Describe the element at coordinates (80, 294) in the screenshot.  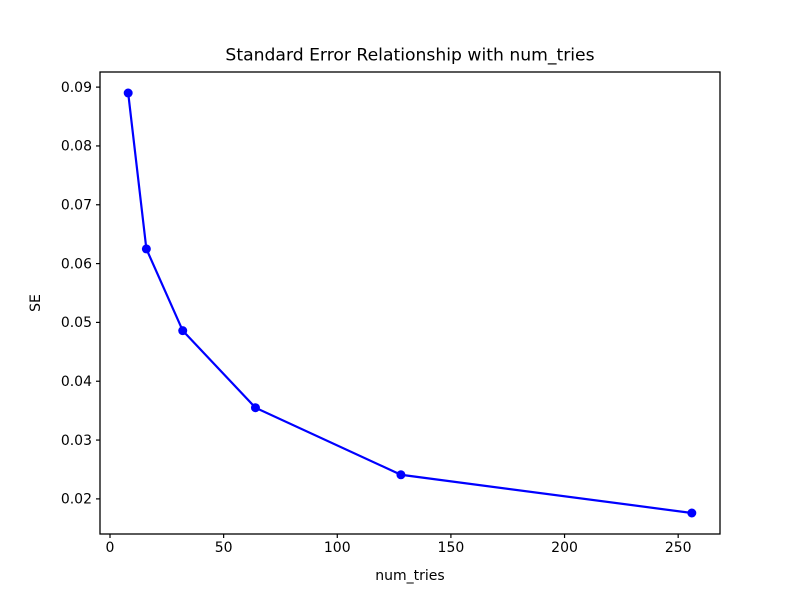
I see `y-axis-ticks: 0.02 0.03 0.04 0.05 0.06 0.07 0.08 0.09` at that location.